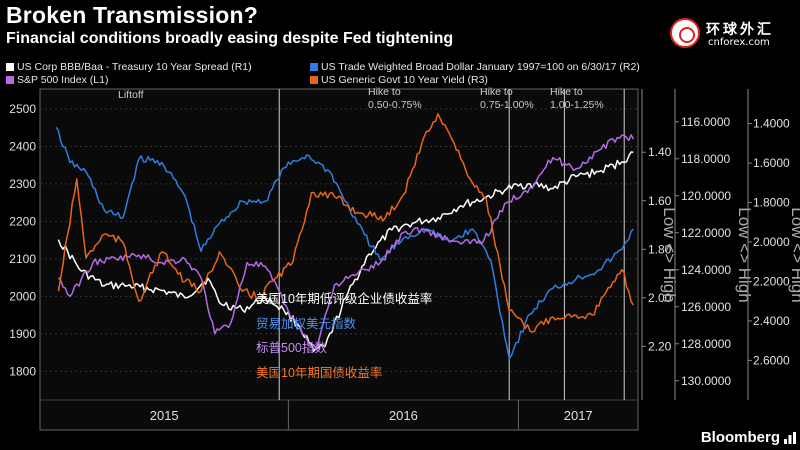  Describe the element at coordinates (395, 98) in the screenshot. I see `event-label: Hike to 0.50-0.75%` at that location.